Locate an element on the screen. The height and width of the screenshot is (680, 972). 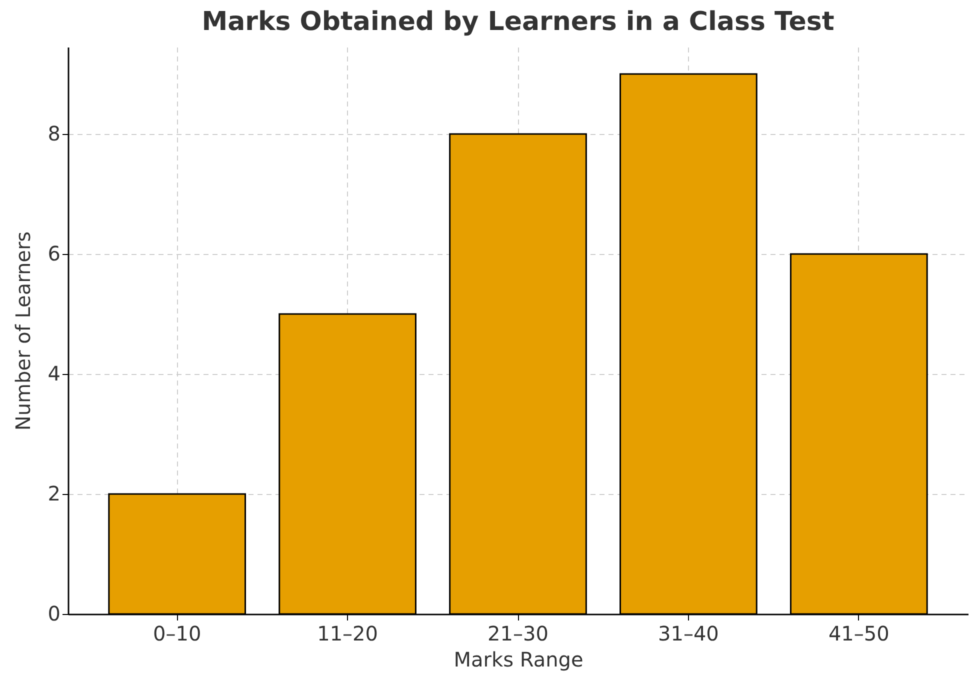
chart-title: Marks Obtained by Learners in a Class Test is located at coordinates (518, 22).